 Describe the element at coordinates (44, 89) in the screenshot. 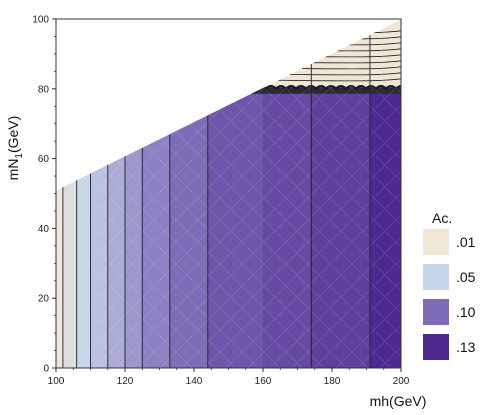

I see `y-tick-label-4: 80` at that location.